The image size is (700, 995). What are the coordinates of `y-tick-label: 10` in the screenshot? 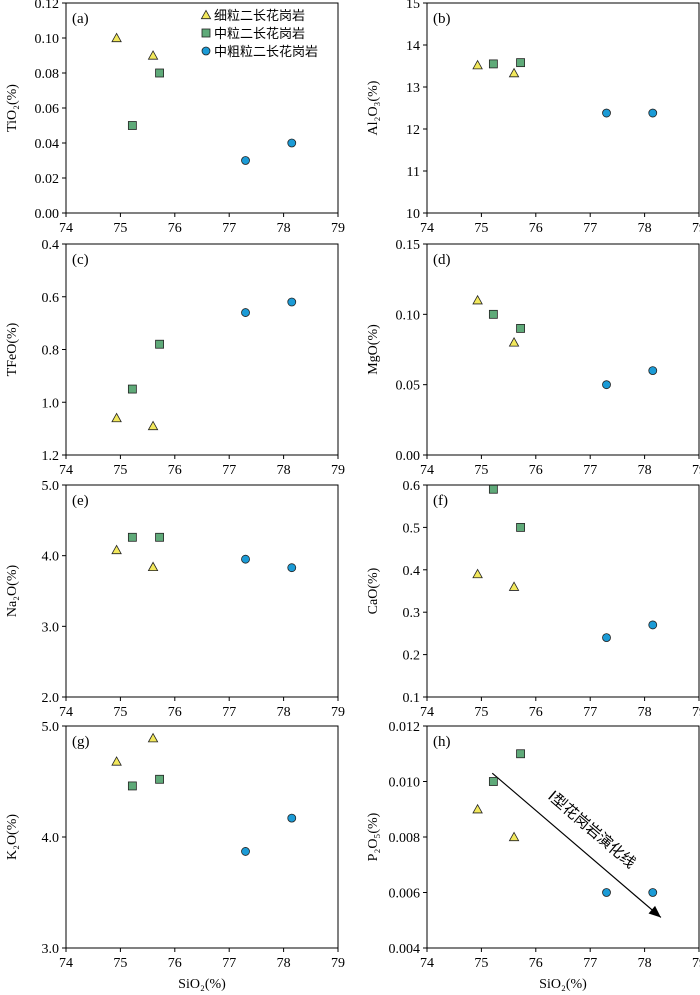 It's located at (413, 214).